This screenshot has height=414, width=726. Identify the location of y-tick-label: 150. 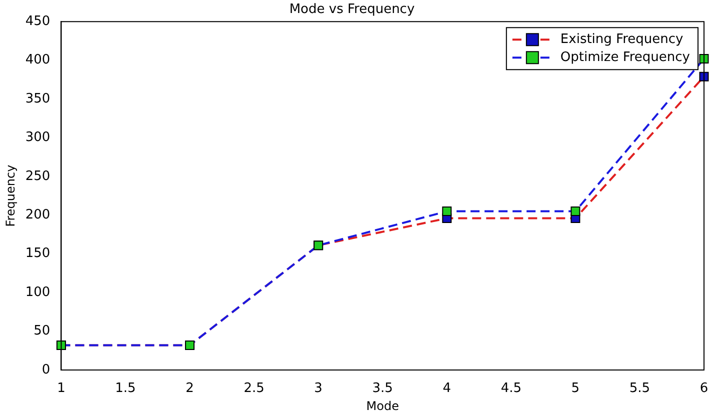
(37, 254).